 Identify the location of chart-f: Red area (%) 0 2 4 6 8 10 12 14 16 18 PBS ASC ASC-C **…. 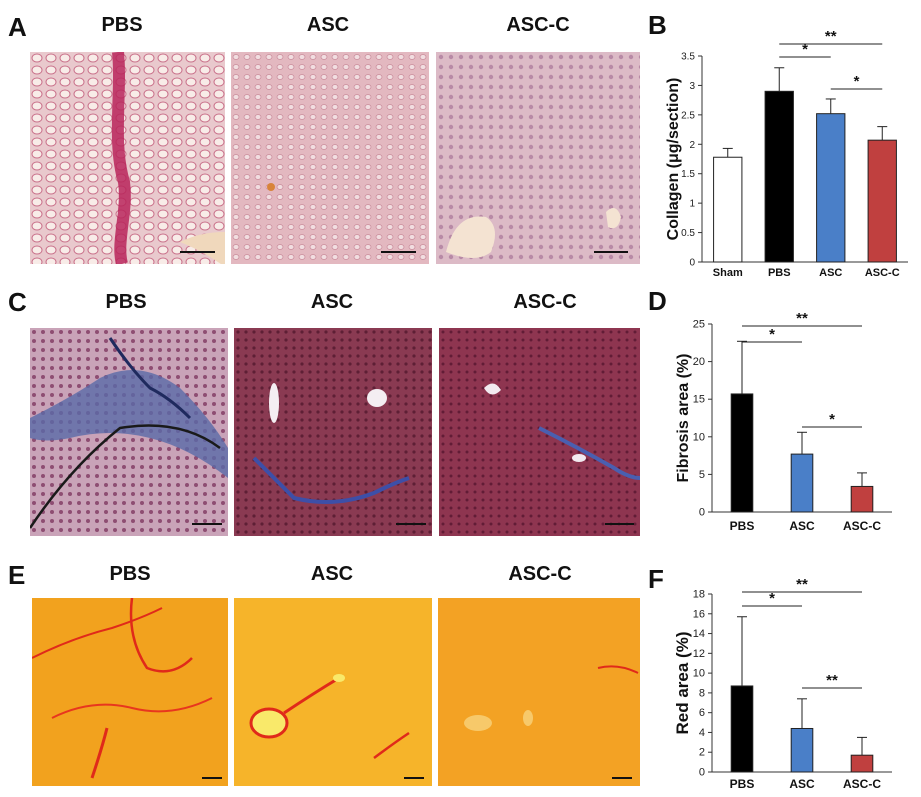
(783, 685).